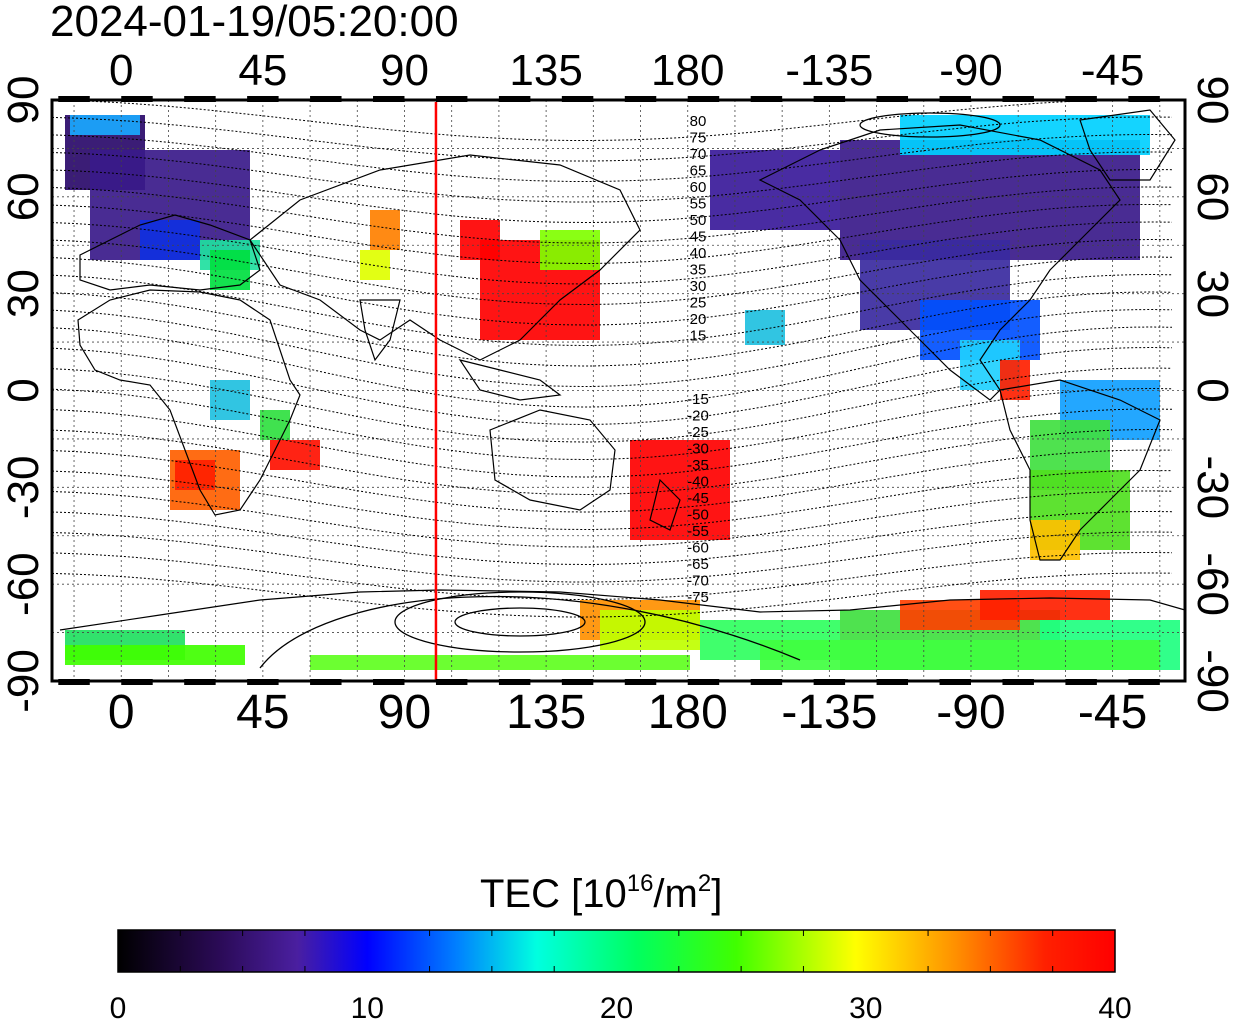  I want to click on contour-label: -55, so click(698, 531).